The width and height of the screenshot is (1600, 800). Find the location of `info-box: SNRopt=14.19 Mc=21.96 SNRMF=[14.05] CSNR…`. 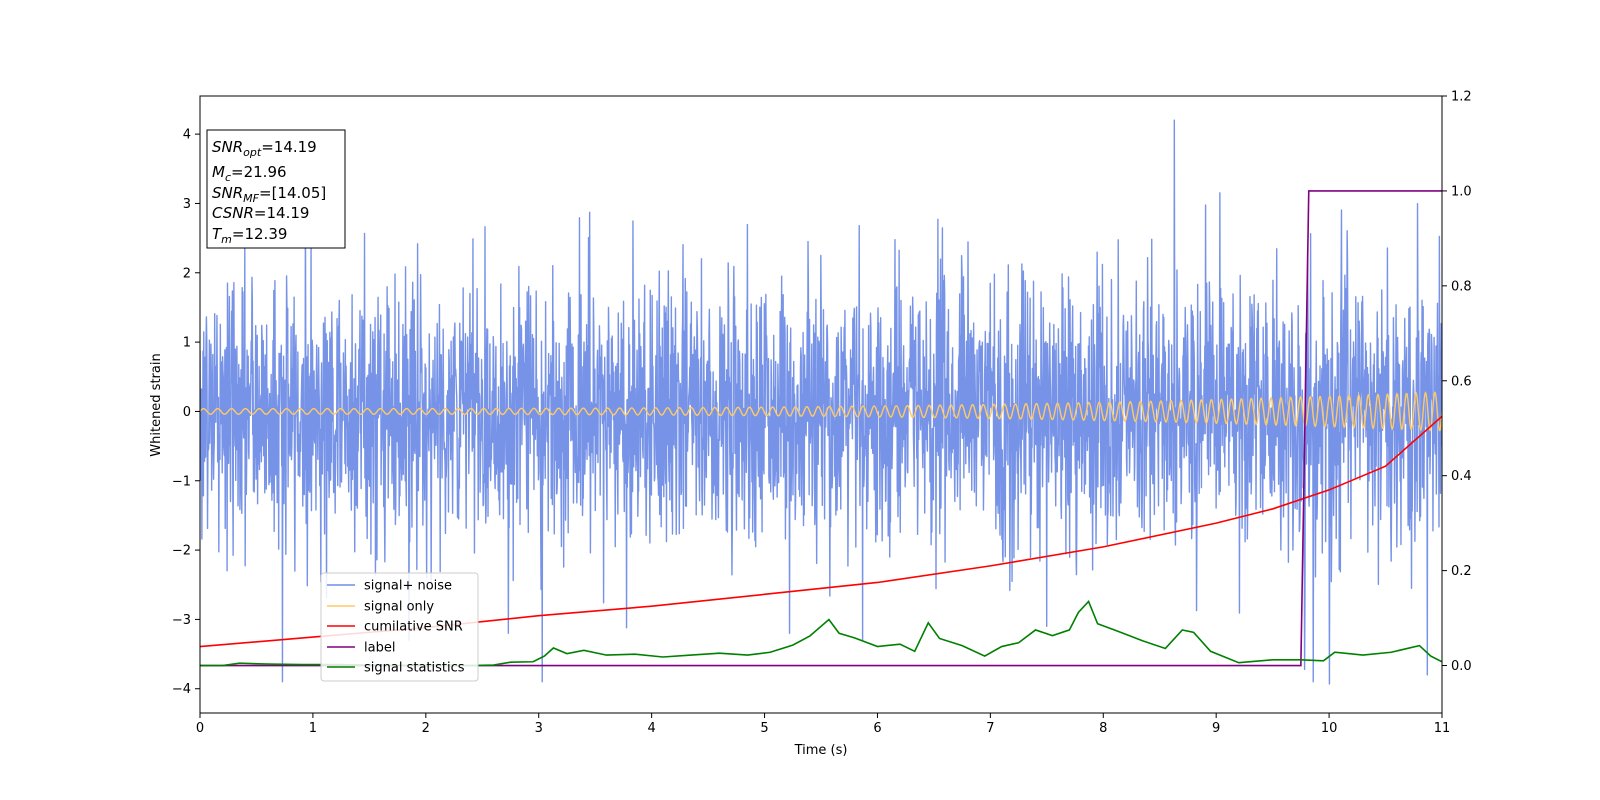

info-box: SNRopt=14.19 Mc=21.96 SNRMF=[14.05] CSNR… is located at coordinates (276, 189).